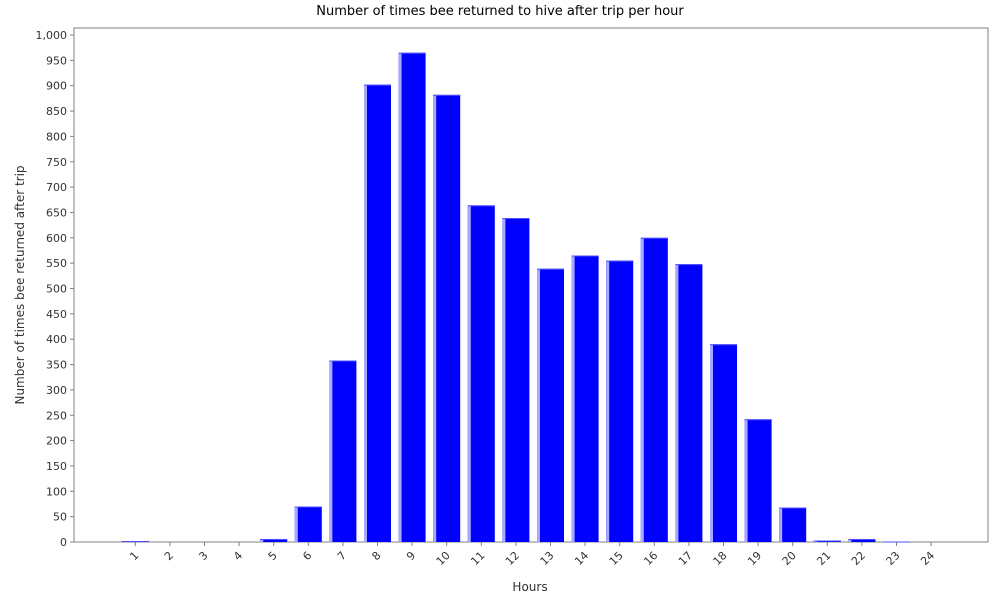 This screenshot has width=1000, height=600. Describe the element at coordinates (411, 556) in the screenshot. I see `x-tick-label: 9` at that location.